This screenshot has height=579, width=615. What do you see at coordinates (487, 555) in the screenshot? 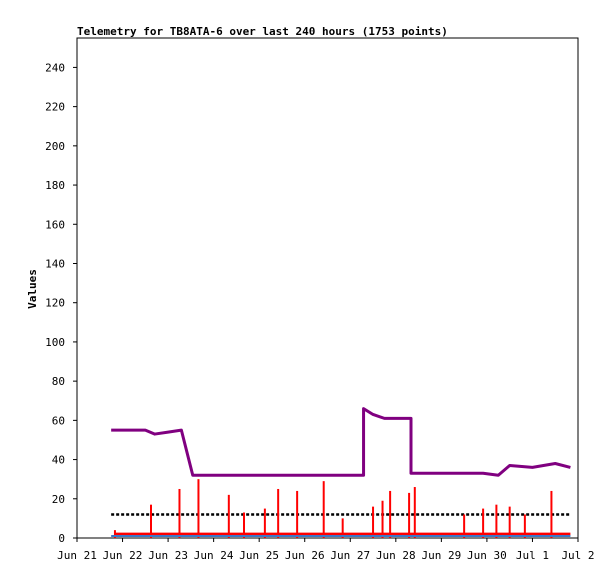
I see `x-tick-label: Jun 30` at bounding box center [487, 555].